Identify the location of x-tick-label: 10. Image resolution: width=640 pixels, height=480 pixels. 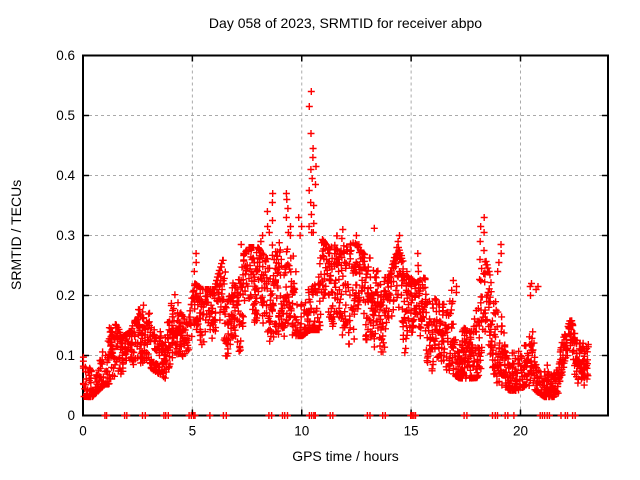
(301, 431).